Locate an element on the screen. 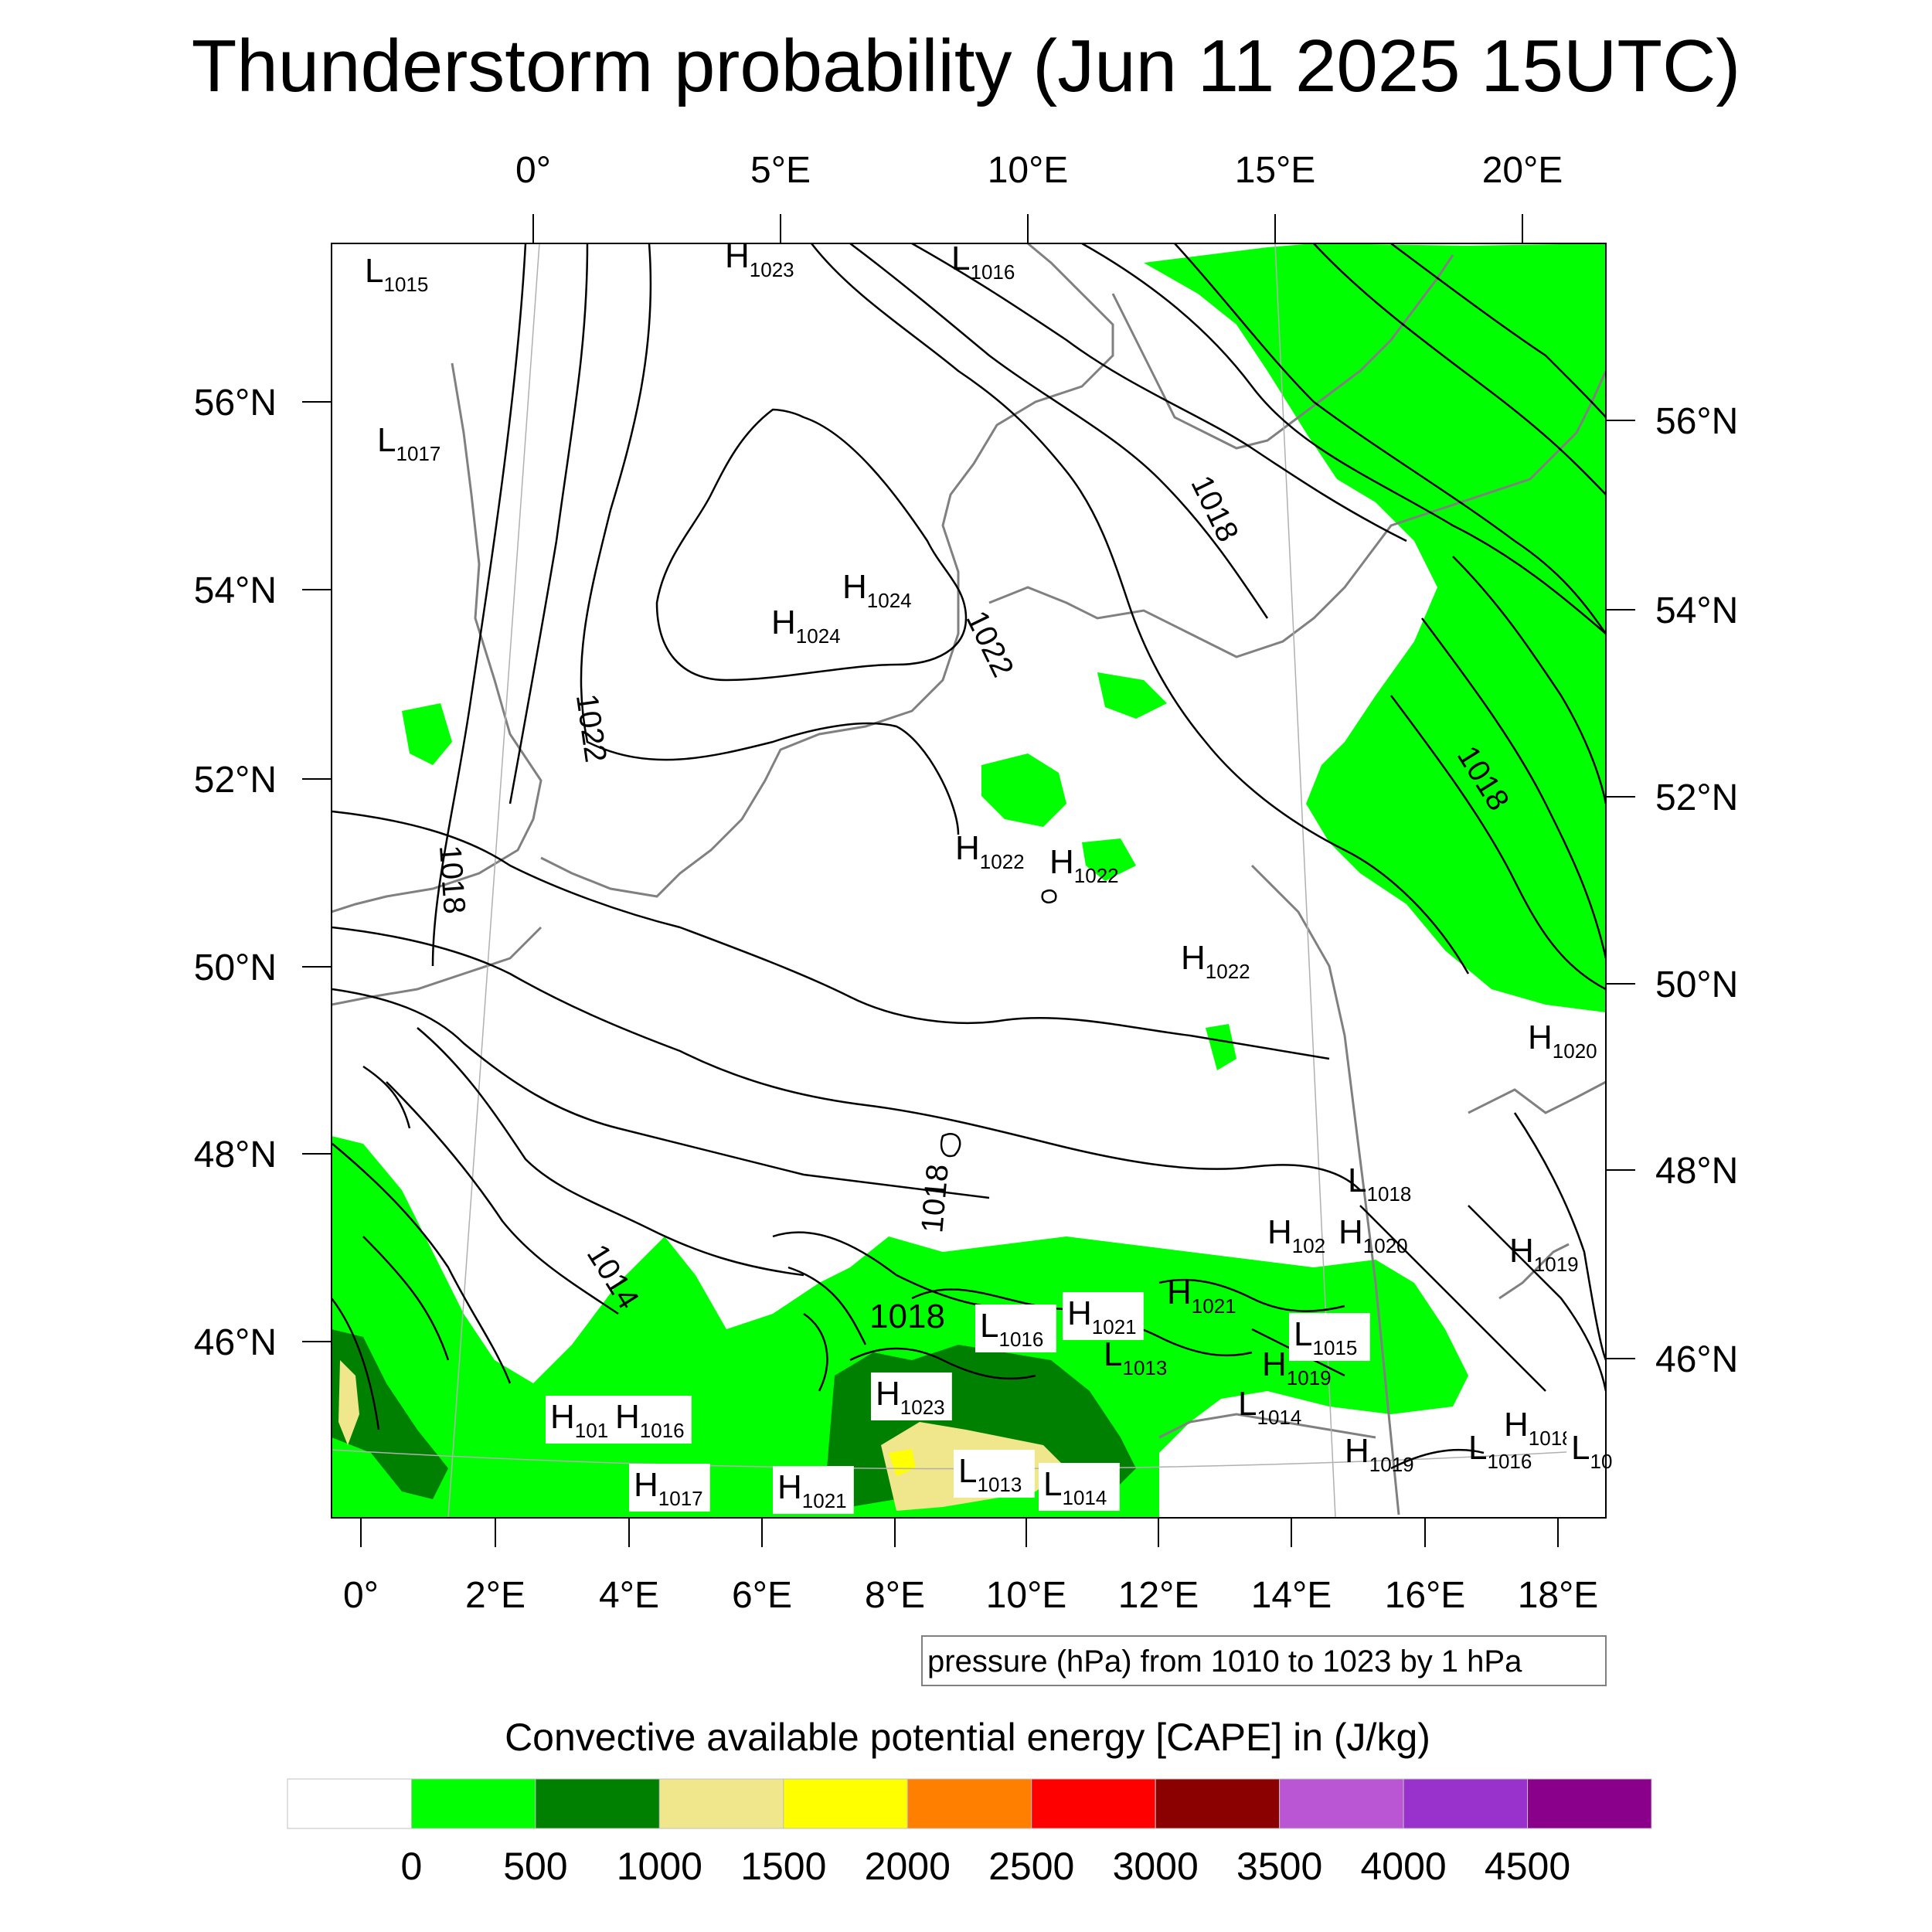 The image size is (1932, 1932). colorbar-boxes is located at coordinates (970, 1803).